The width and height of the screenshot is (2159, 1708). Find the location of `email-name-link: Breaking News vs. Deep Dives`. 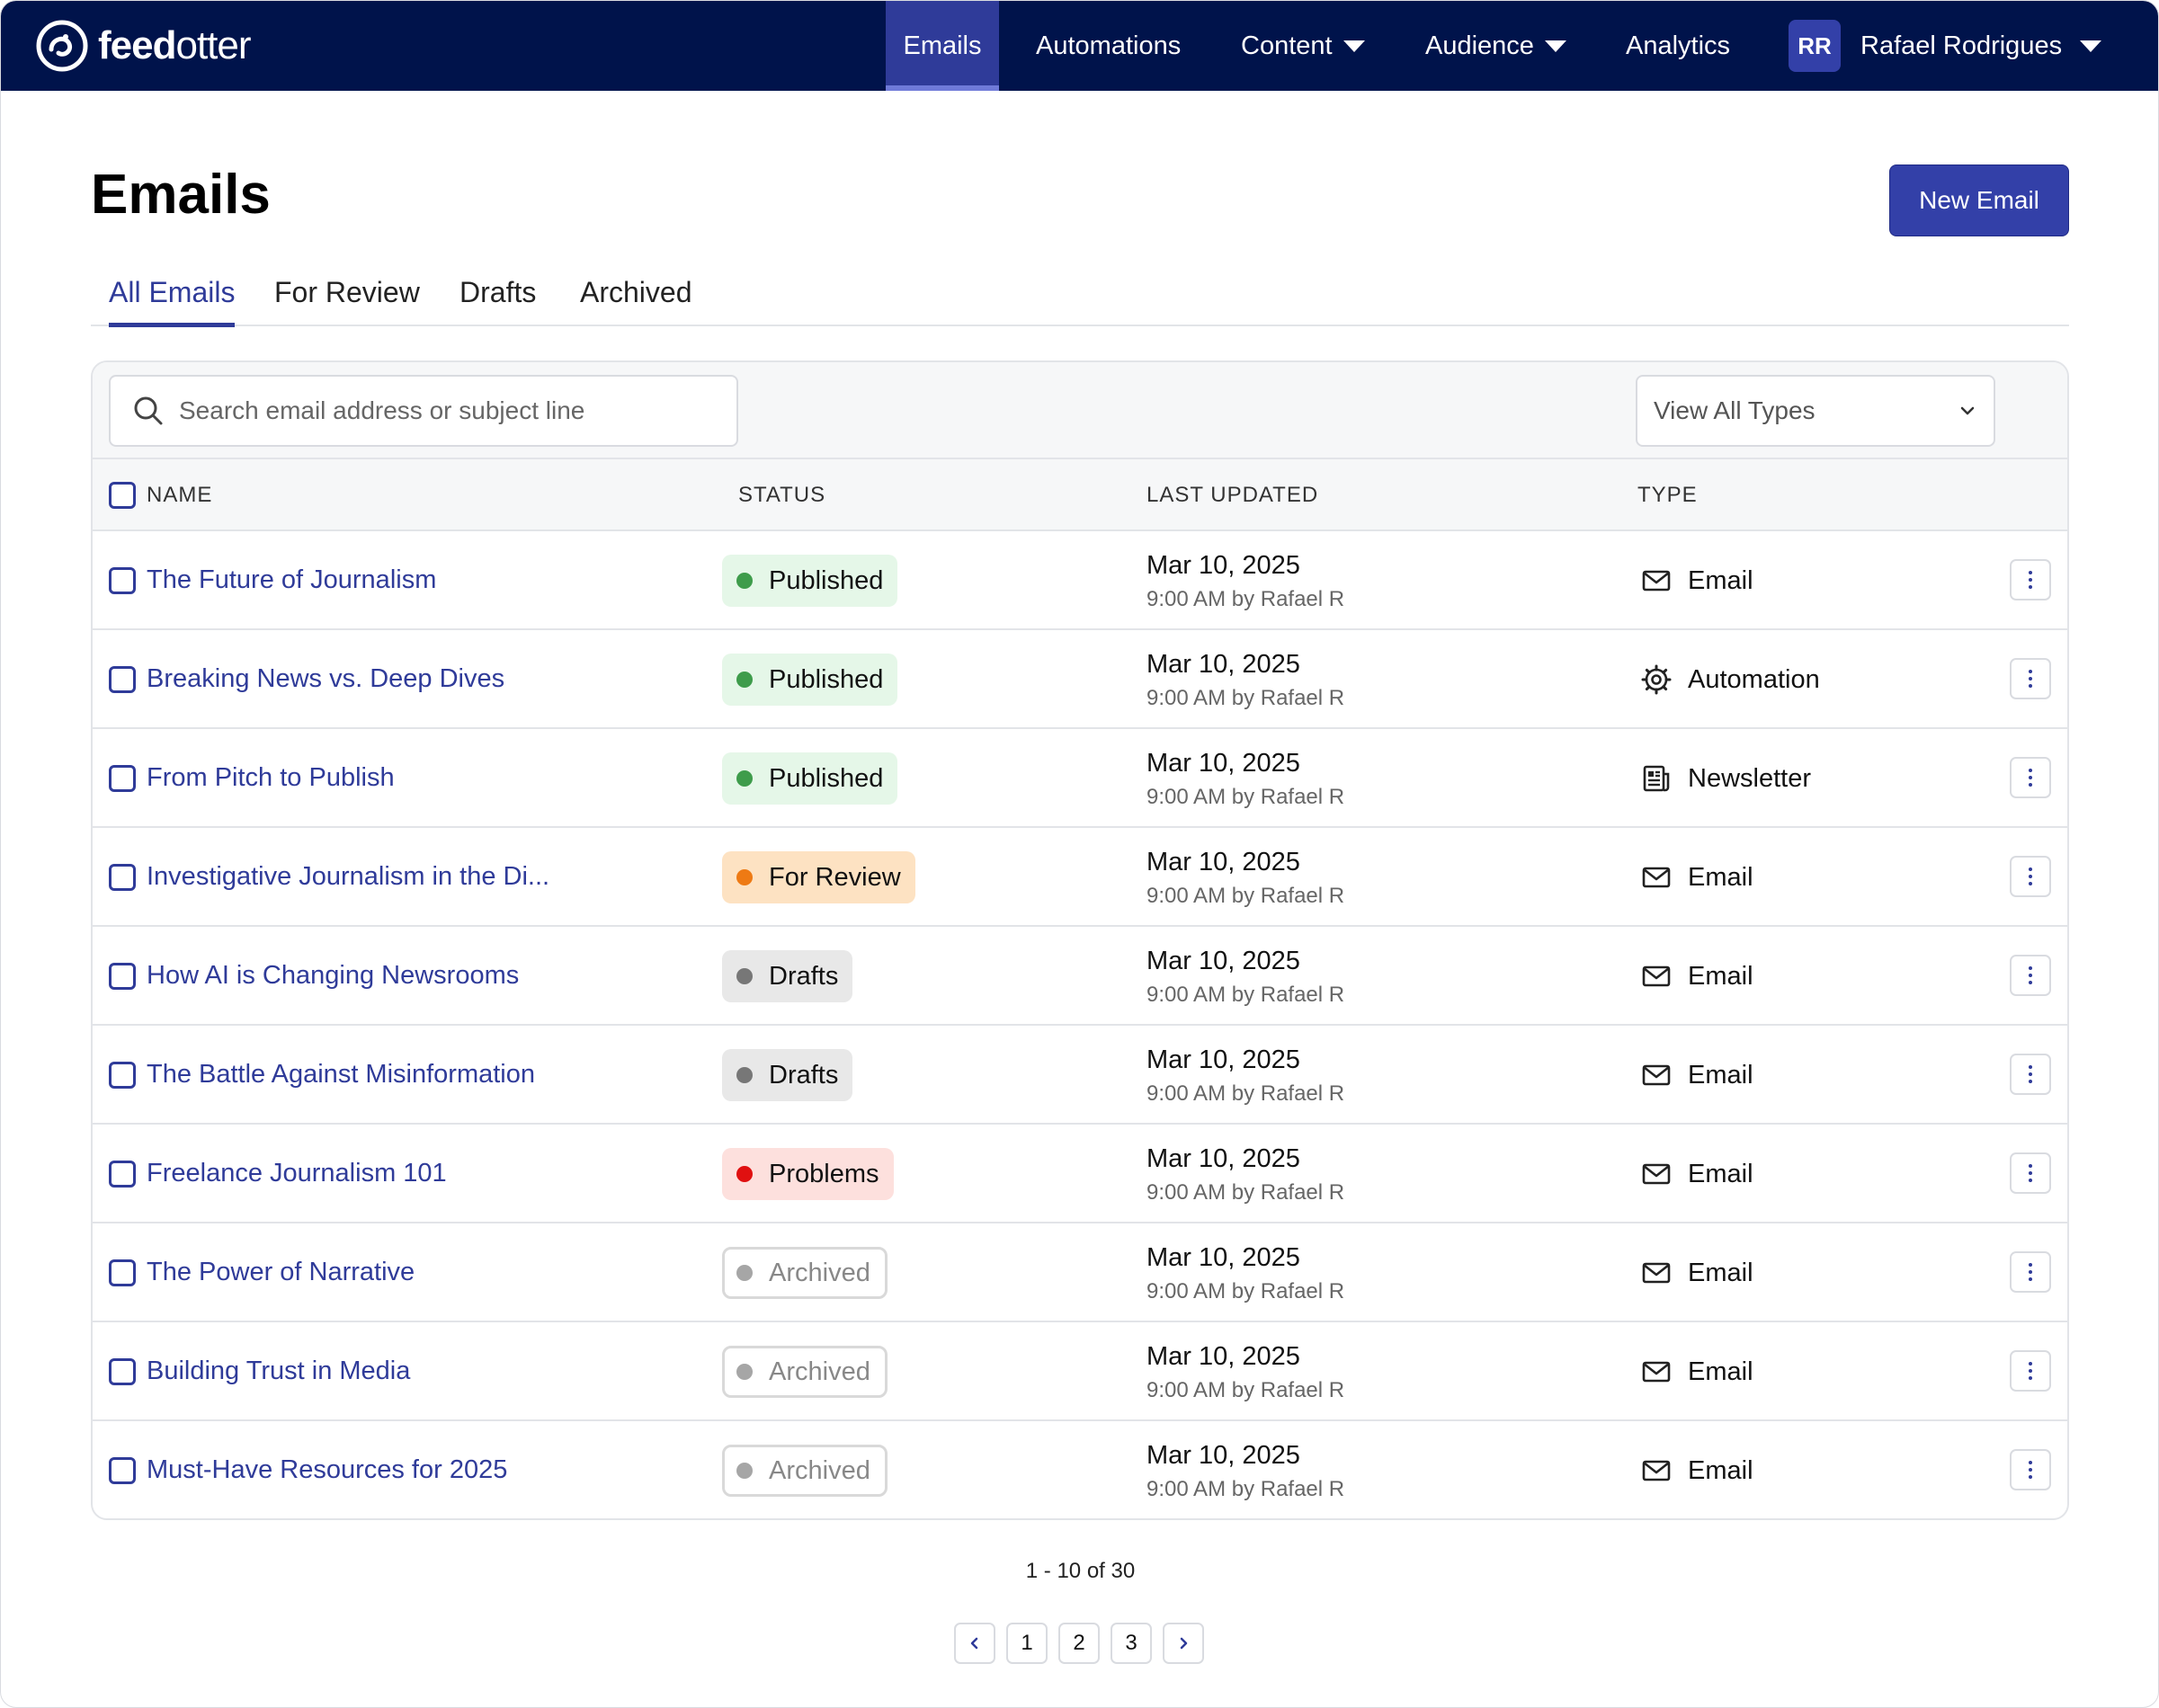

email-name-link: Breaking News vs. Deep Dives is located at coordinates (326, 678).